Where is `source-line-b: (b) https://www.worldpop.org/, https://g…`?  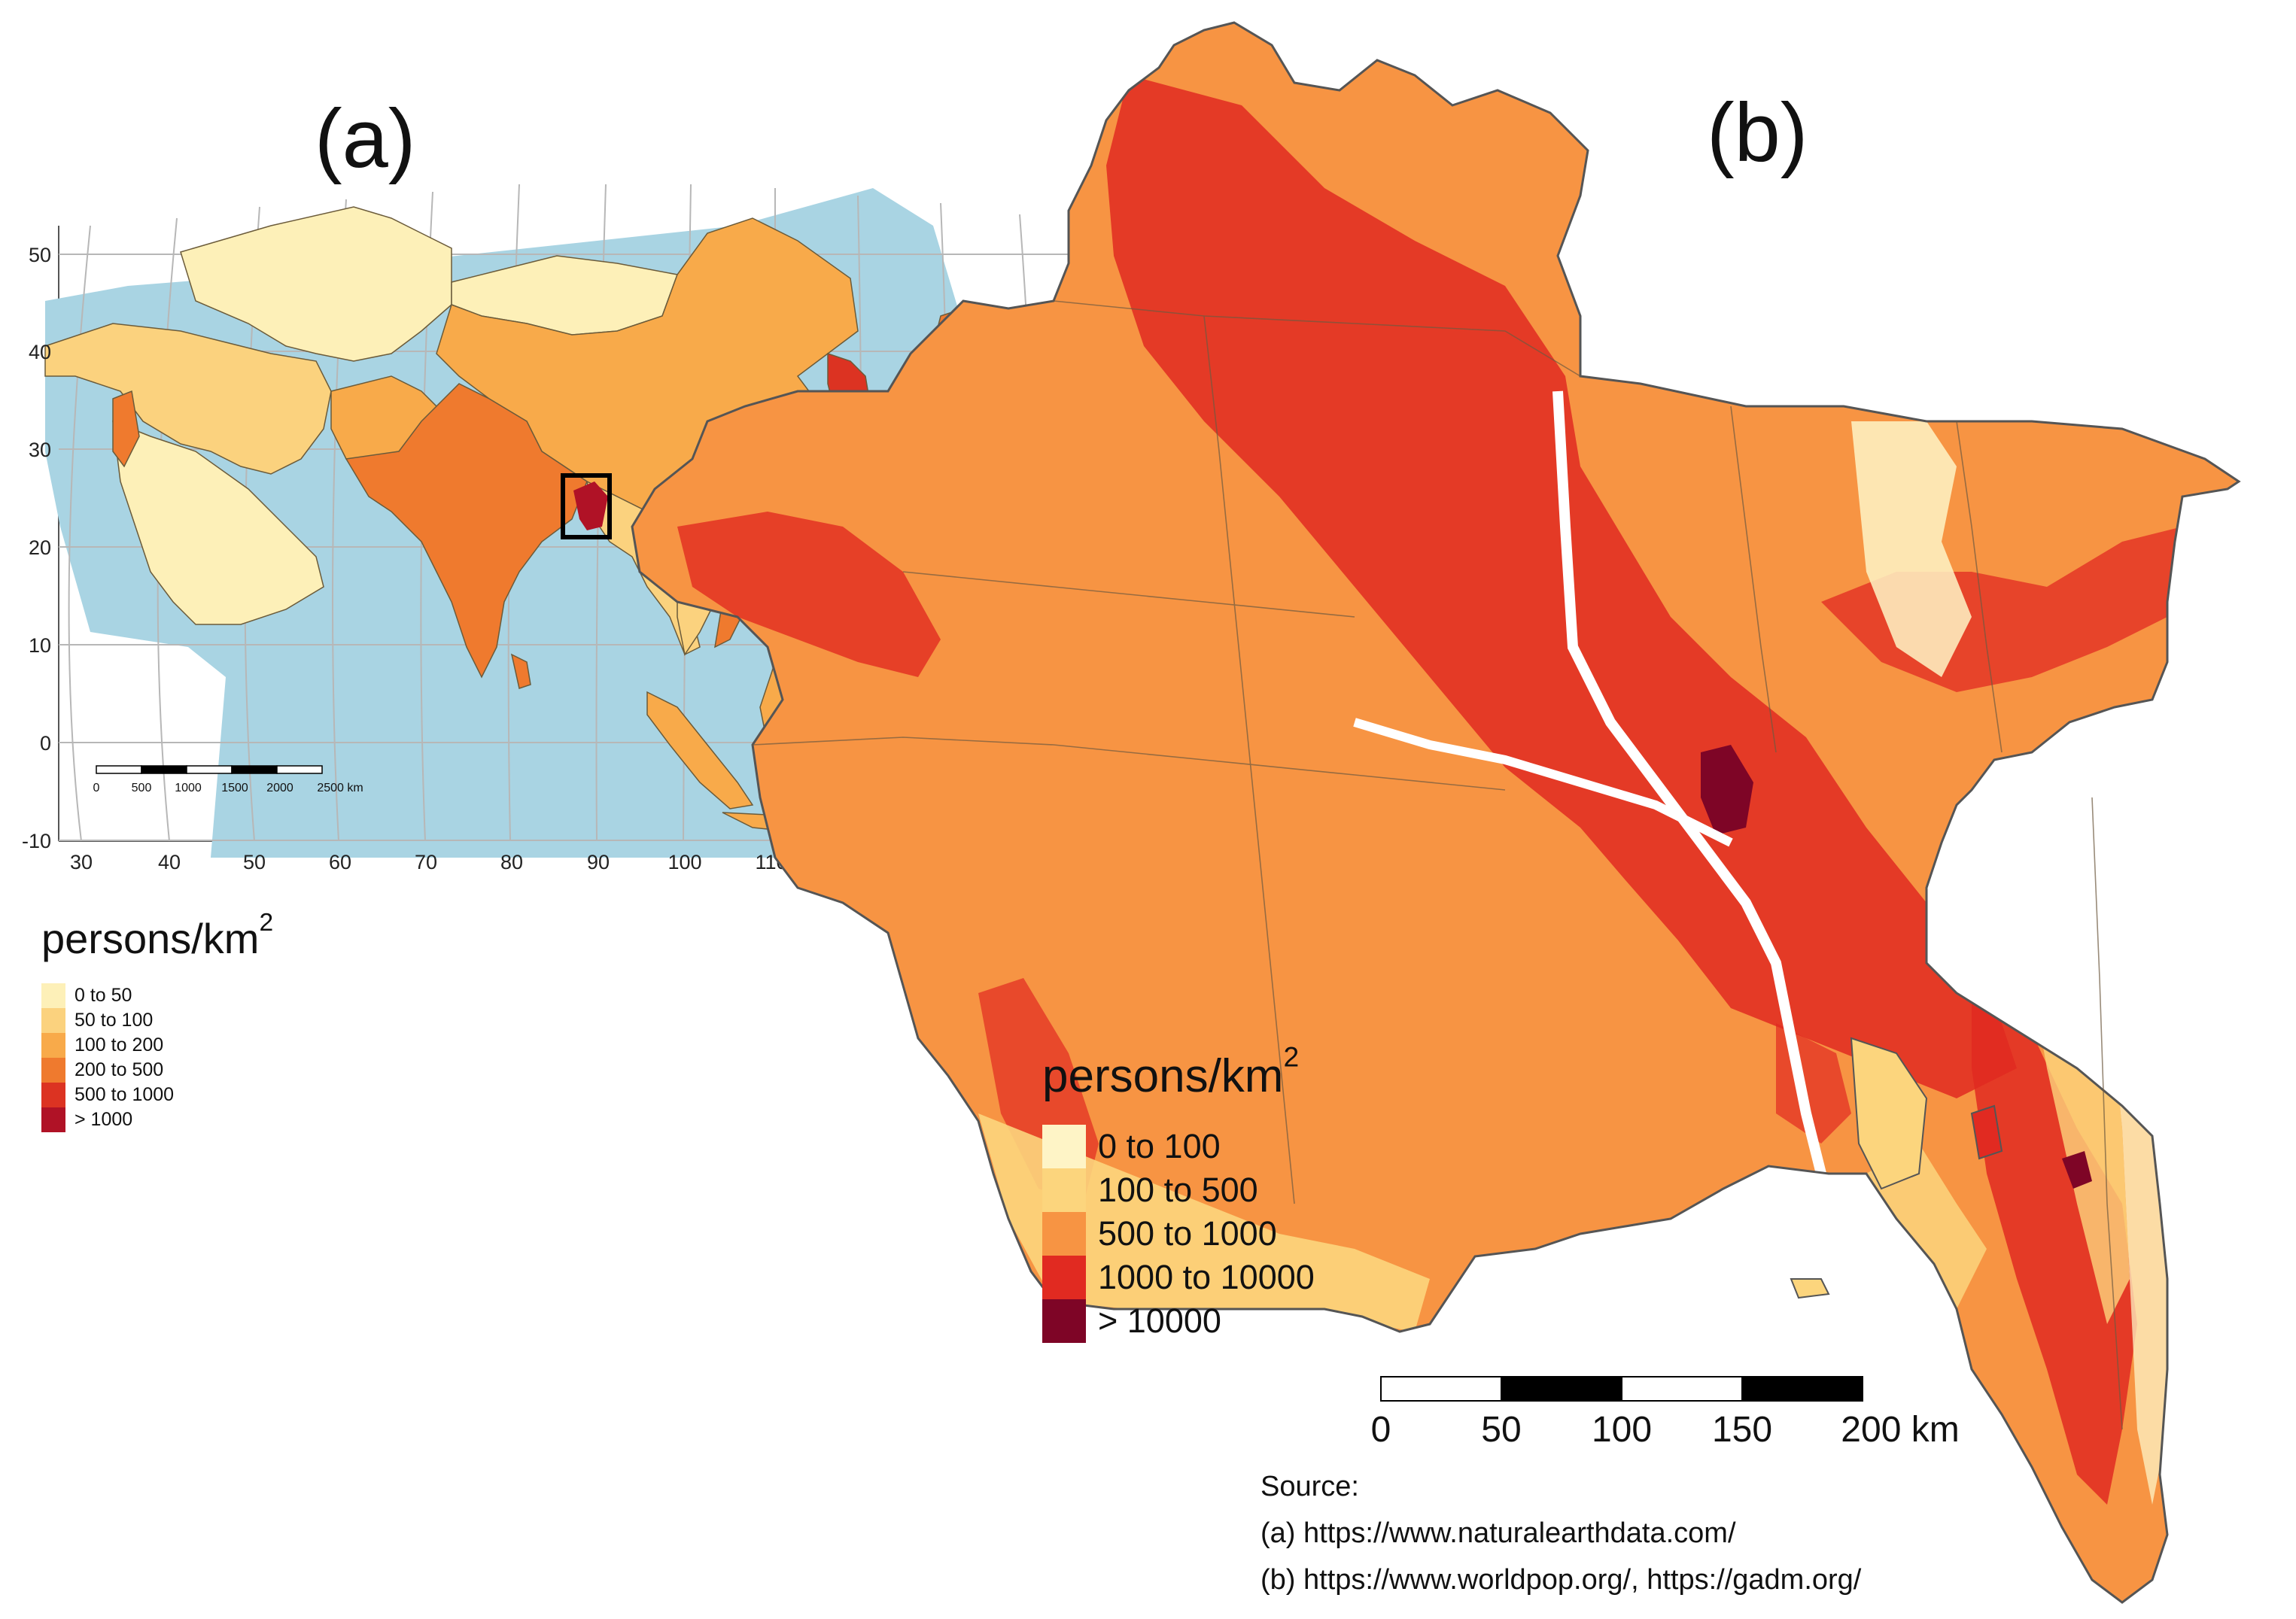 source-line-b: (b) https://www.worldpop.org/, https://g… is located at coordinates (1561, 1580).